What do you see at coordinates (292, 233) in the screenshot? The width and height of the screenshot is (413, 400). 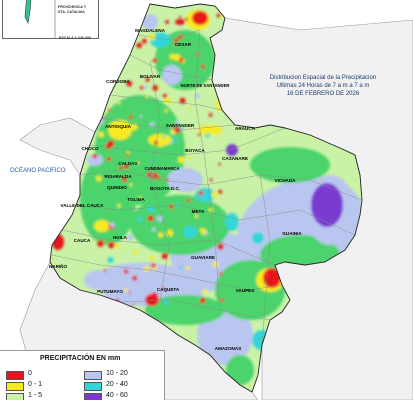 I see `region-label-guainia: GUAINIA` at bounding box center [292, 233].